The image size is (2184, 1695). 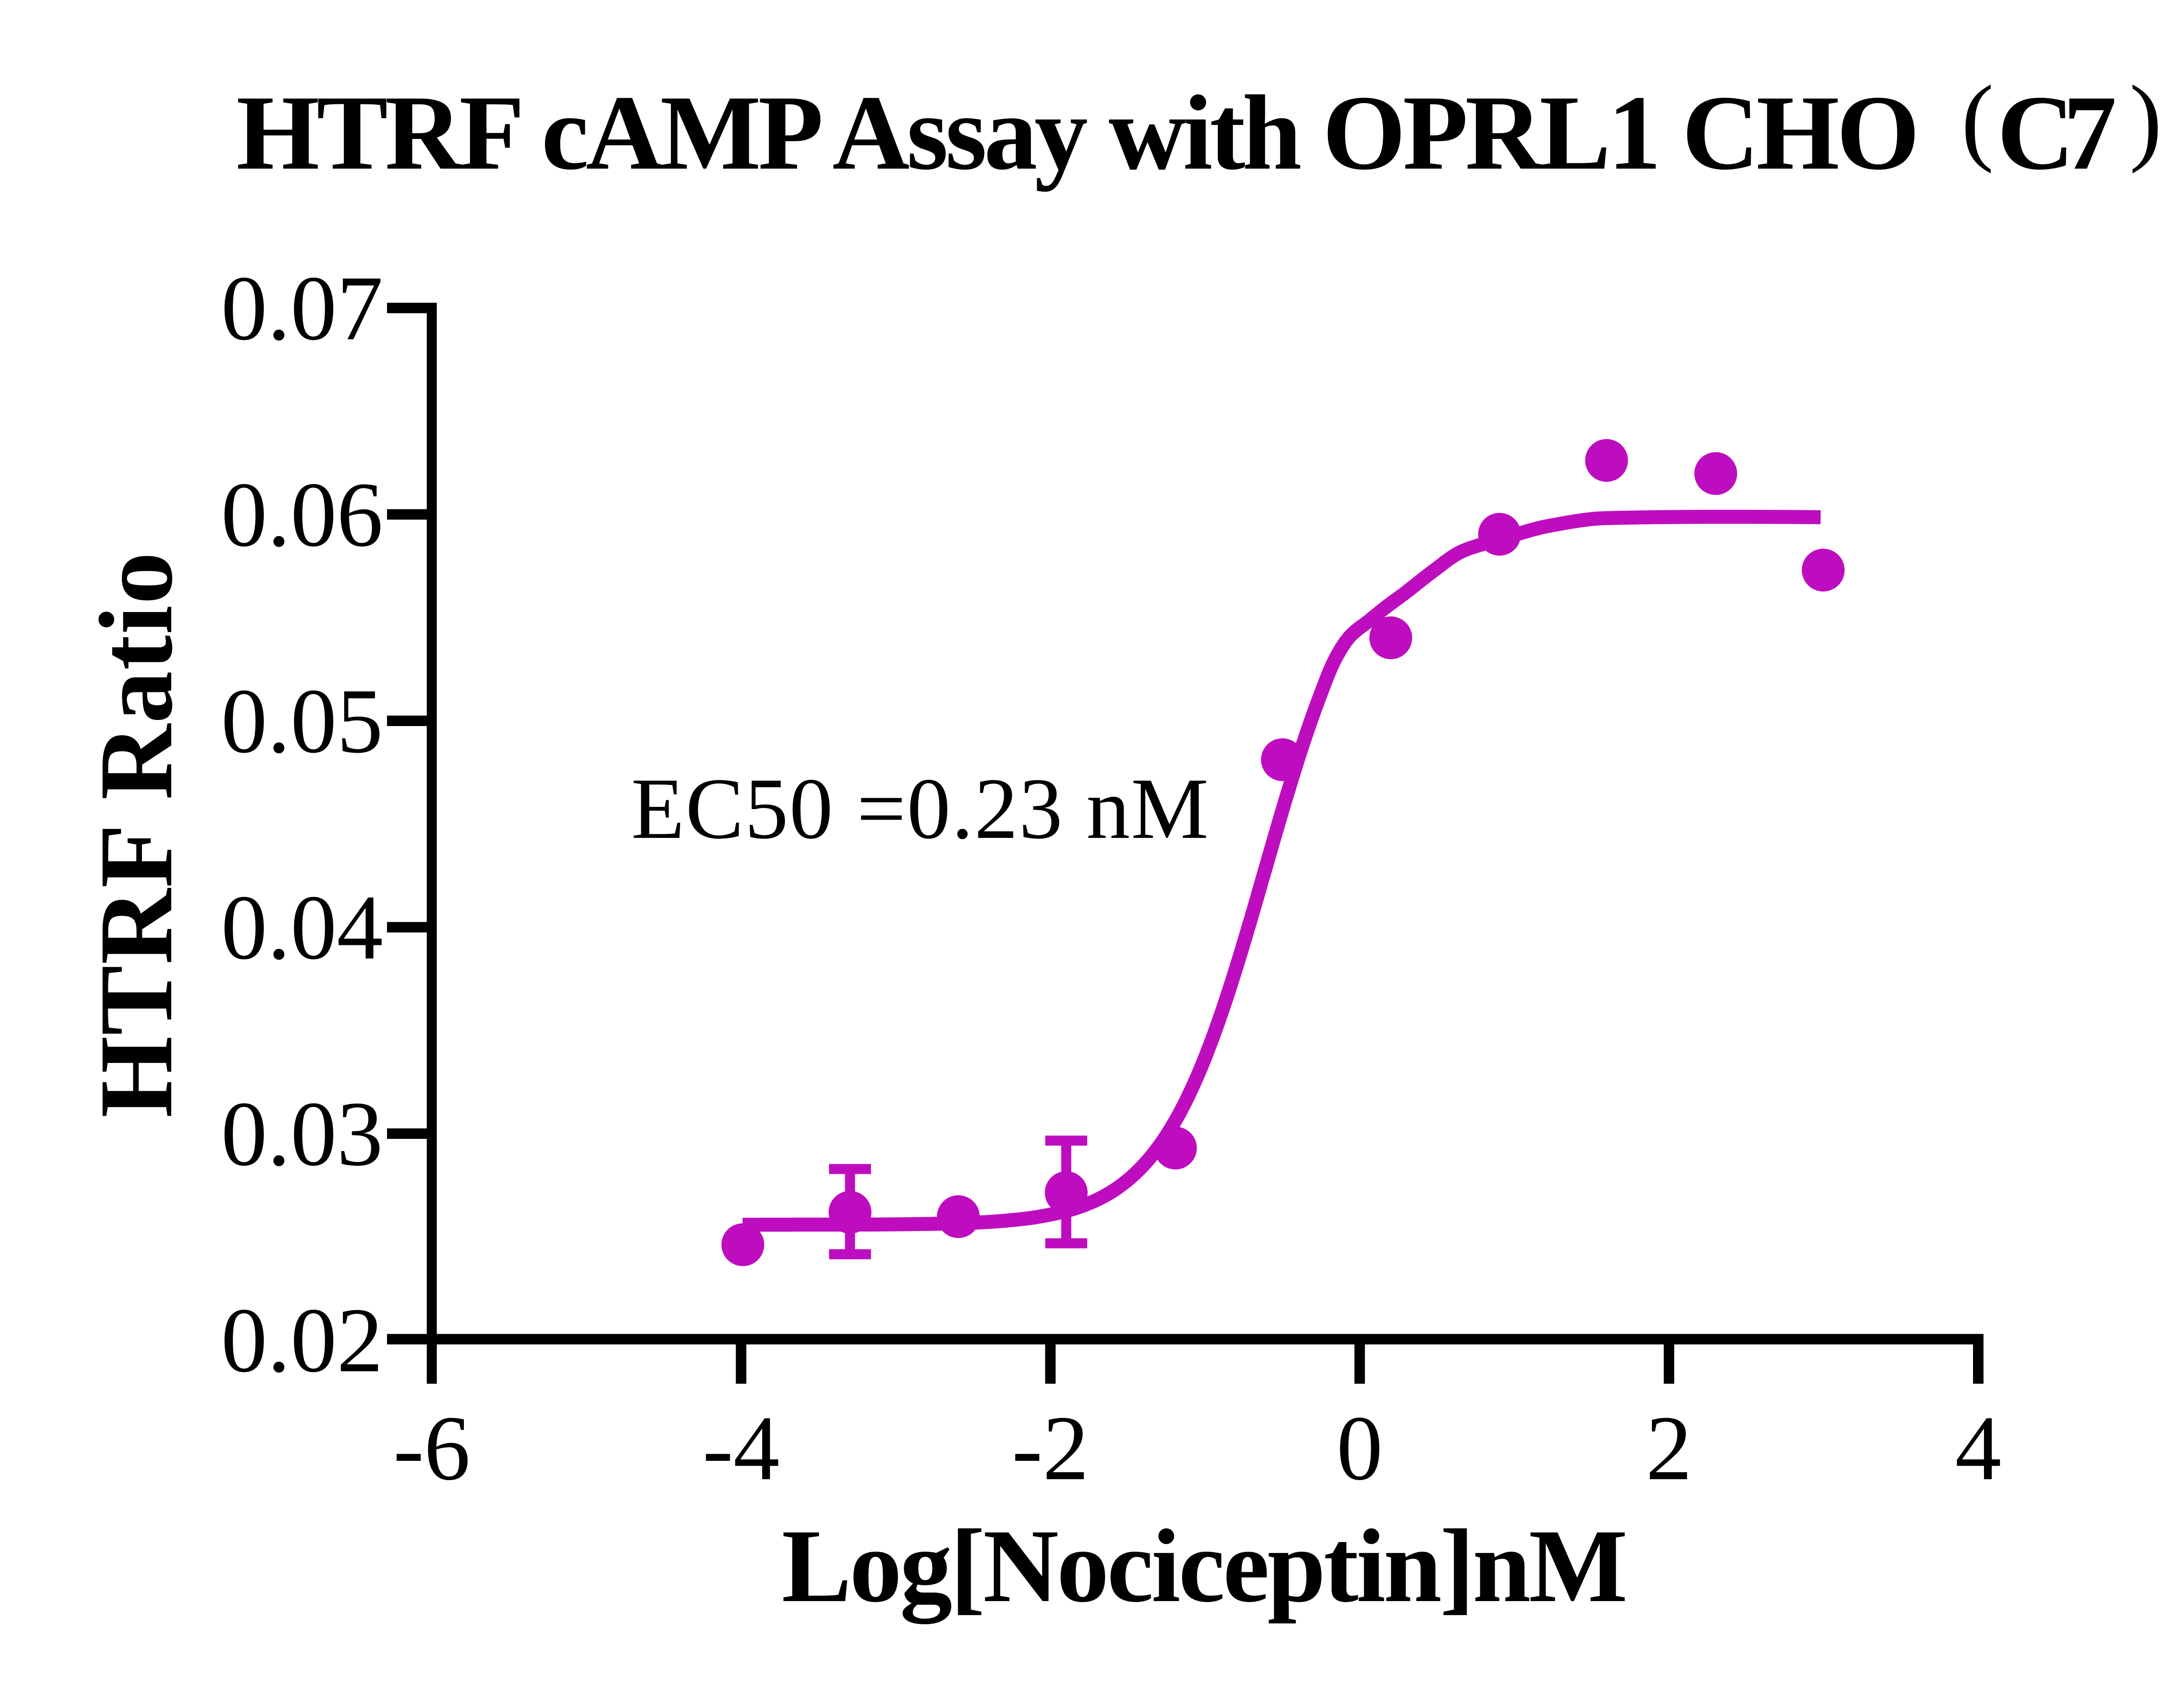 I want to click on svg-text: EC50 =0.23 nM, so click(x=920, y=809).